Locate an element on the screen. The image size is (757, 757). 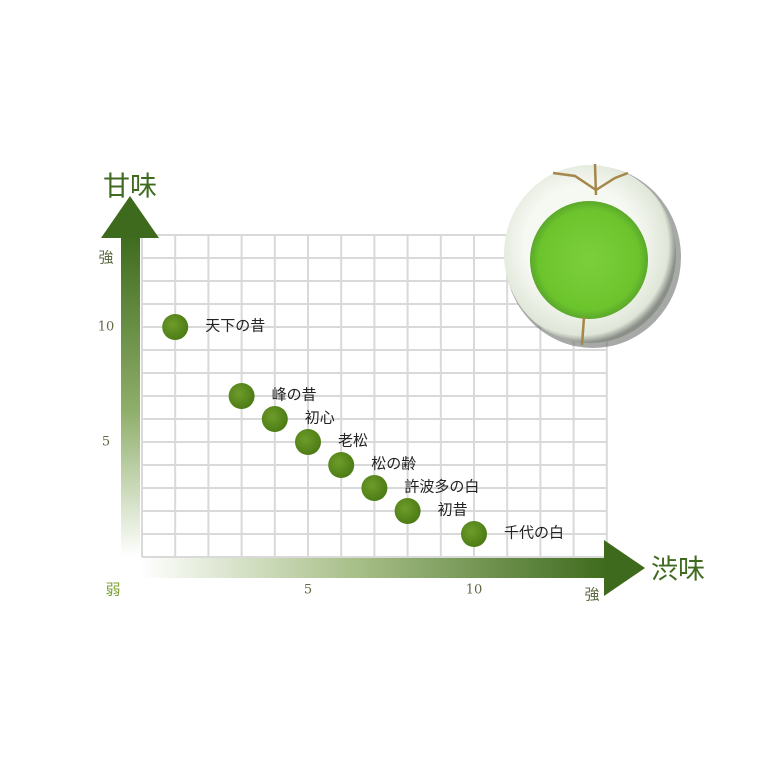
x-tick-label: 10 is located at coordinates (474, 590).